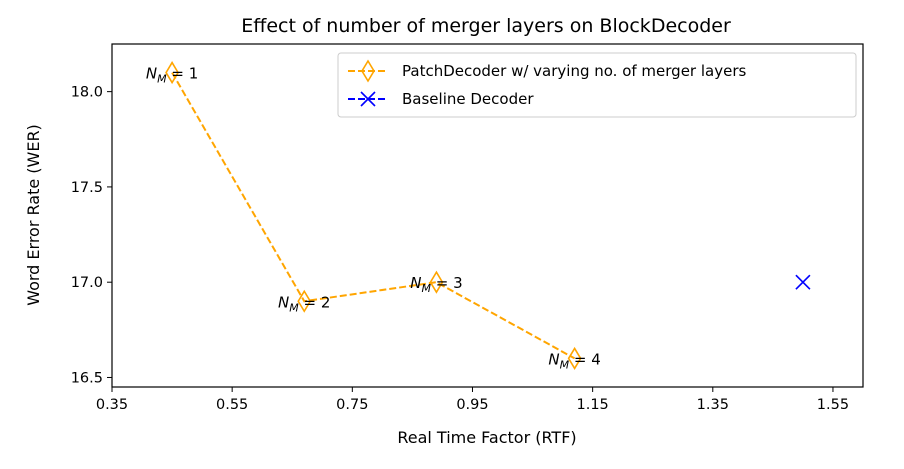 This screenshot has height=469, width=904. I want to click on data-point-label: NM = 1, so click(172, 75).